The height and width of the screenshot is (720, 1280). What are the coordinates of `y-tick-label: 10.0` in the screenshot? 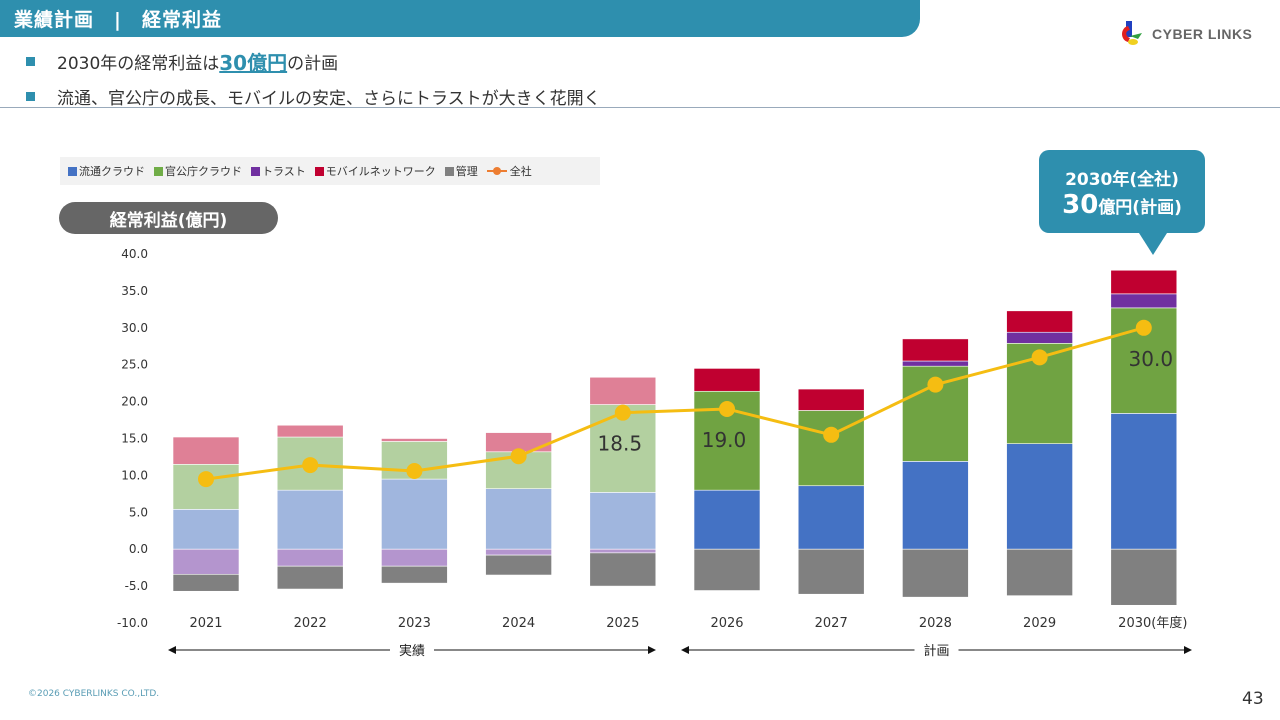 It's located at (134, 475).